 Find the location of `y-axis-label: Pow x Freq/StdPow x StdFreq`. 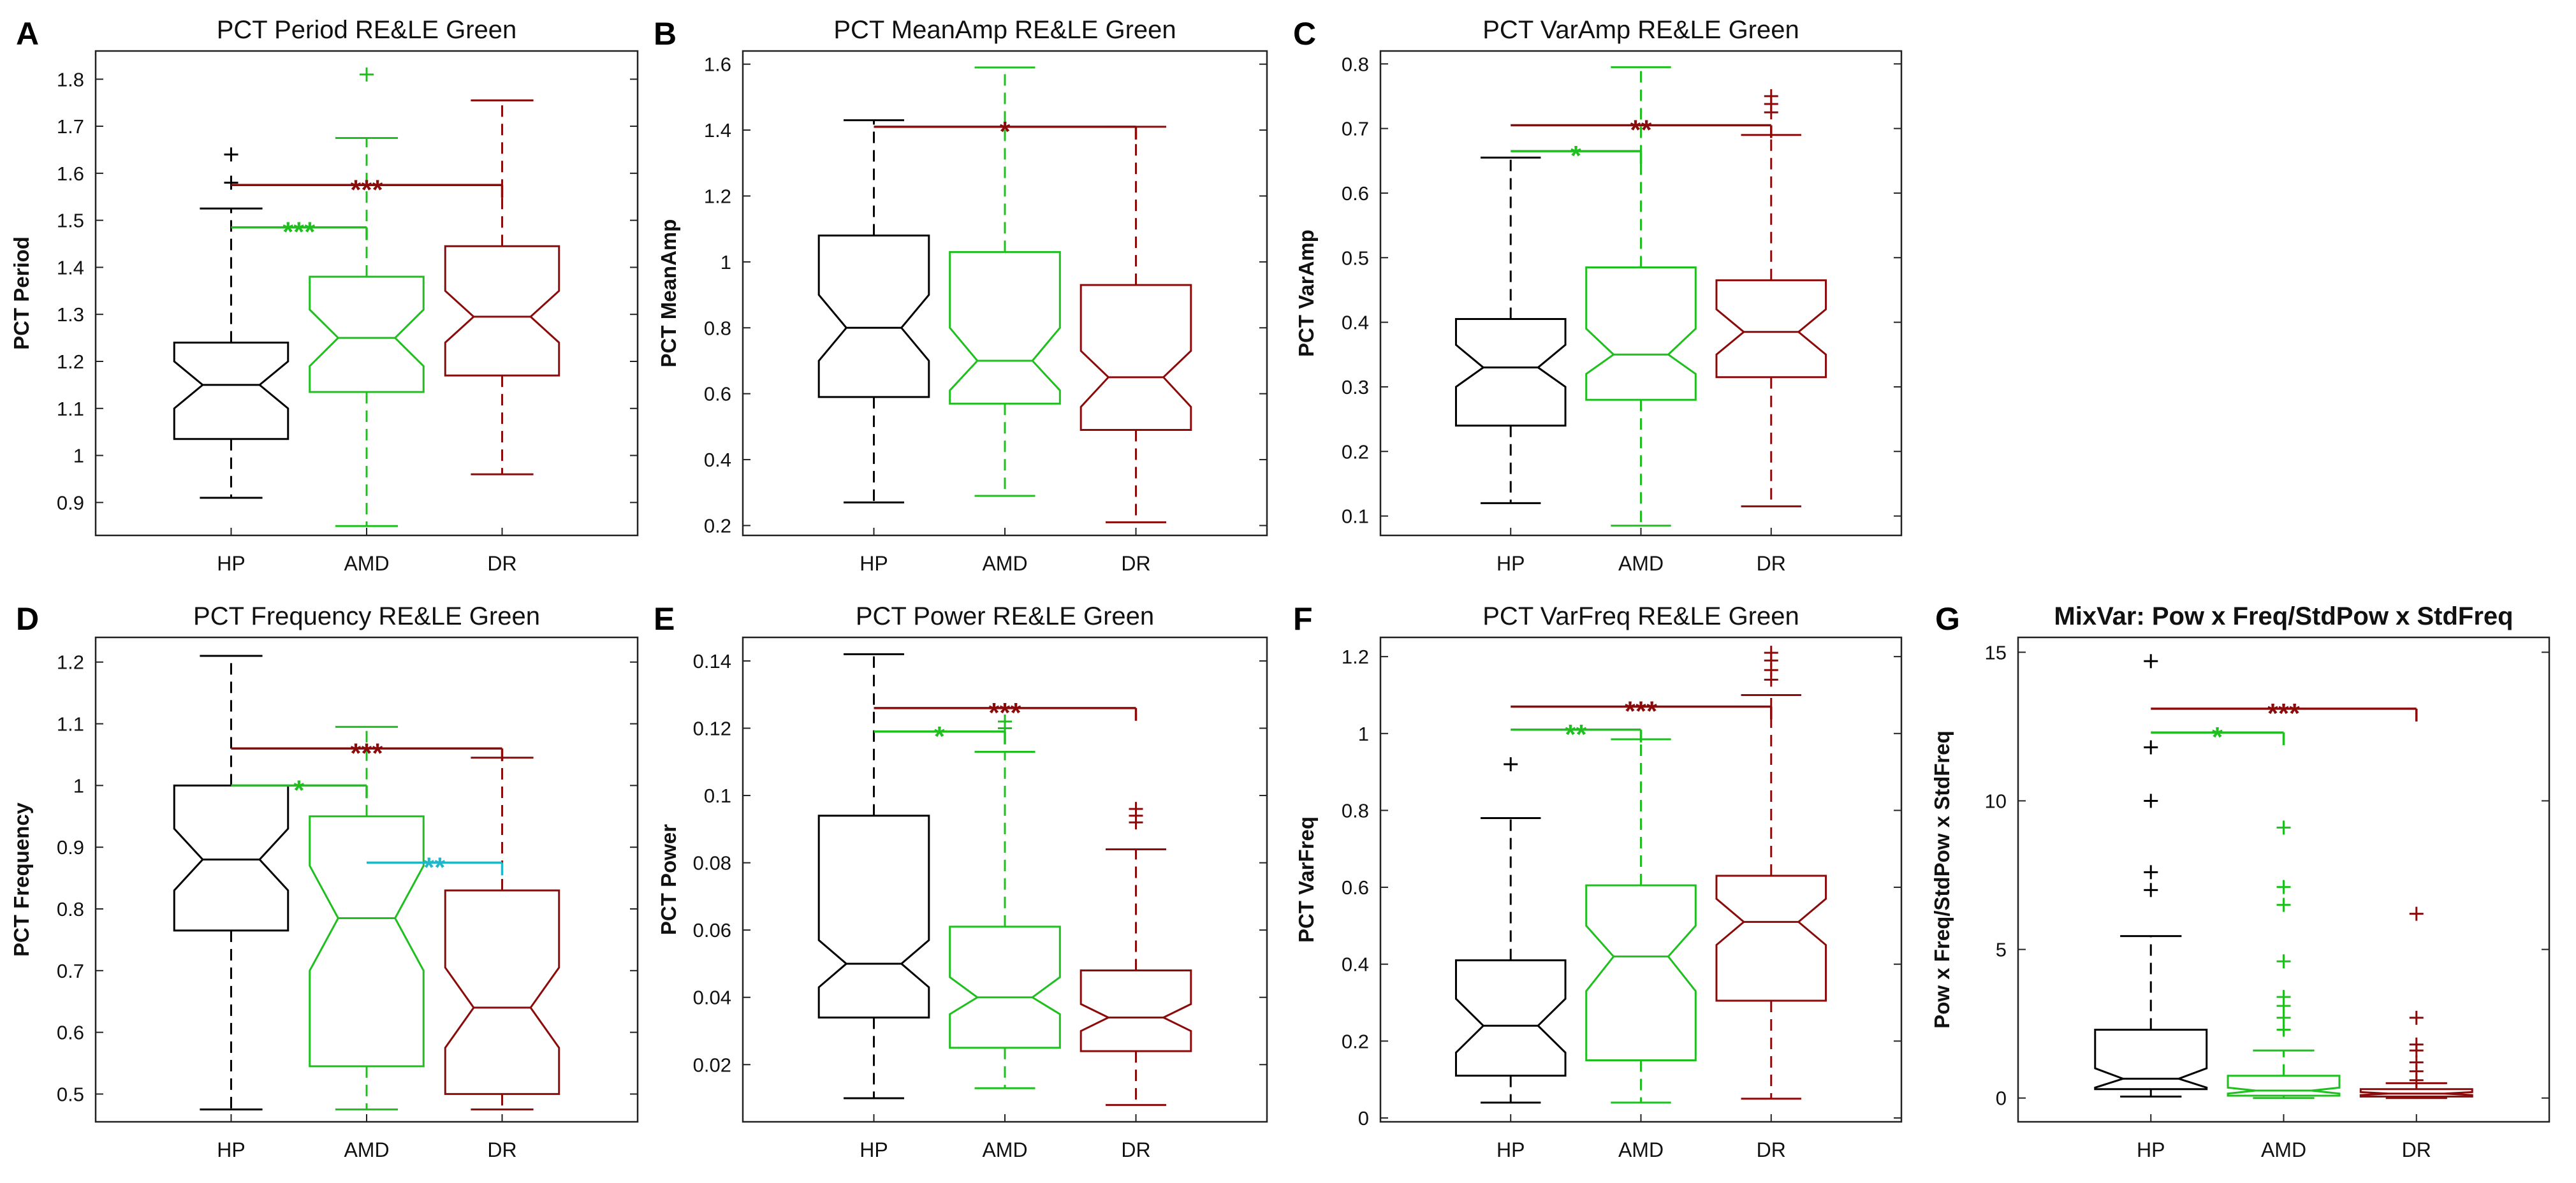

y-axis-label: Pow x Freq/StdPow x StdFreq is located at coordinates (1942, 879).